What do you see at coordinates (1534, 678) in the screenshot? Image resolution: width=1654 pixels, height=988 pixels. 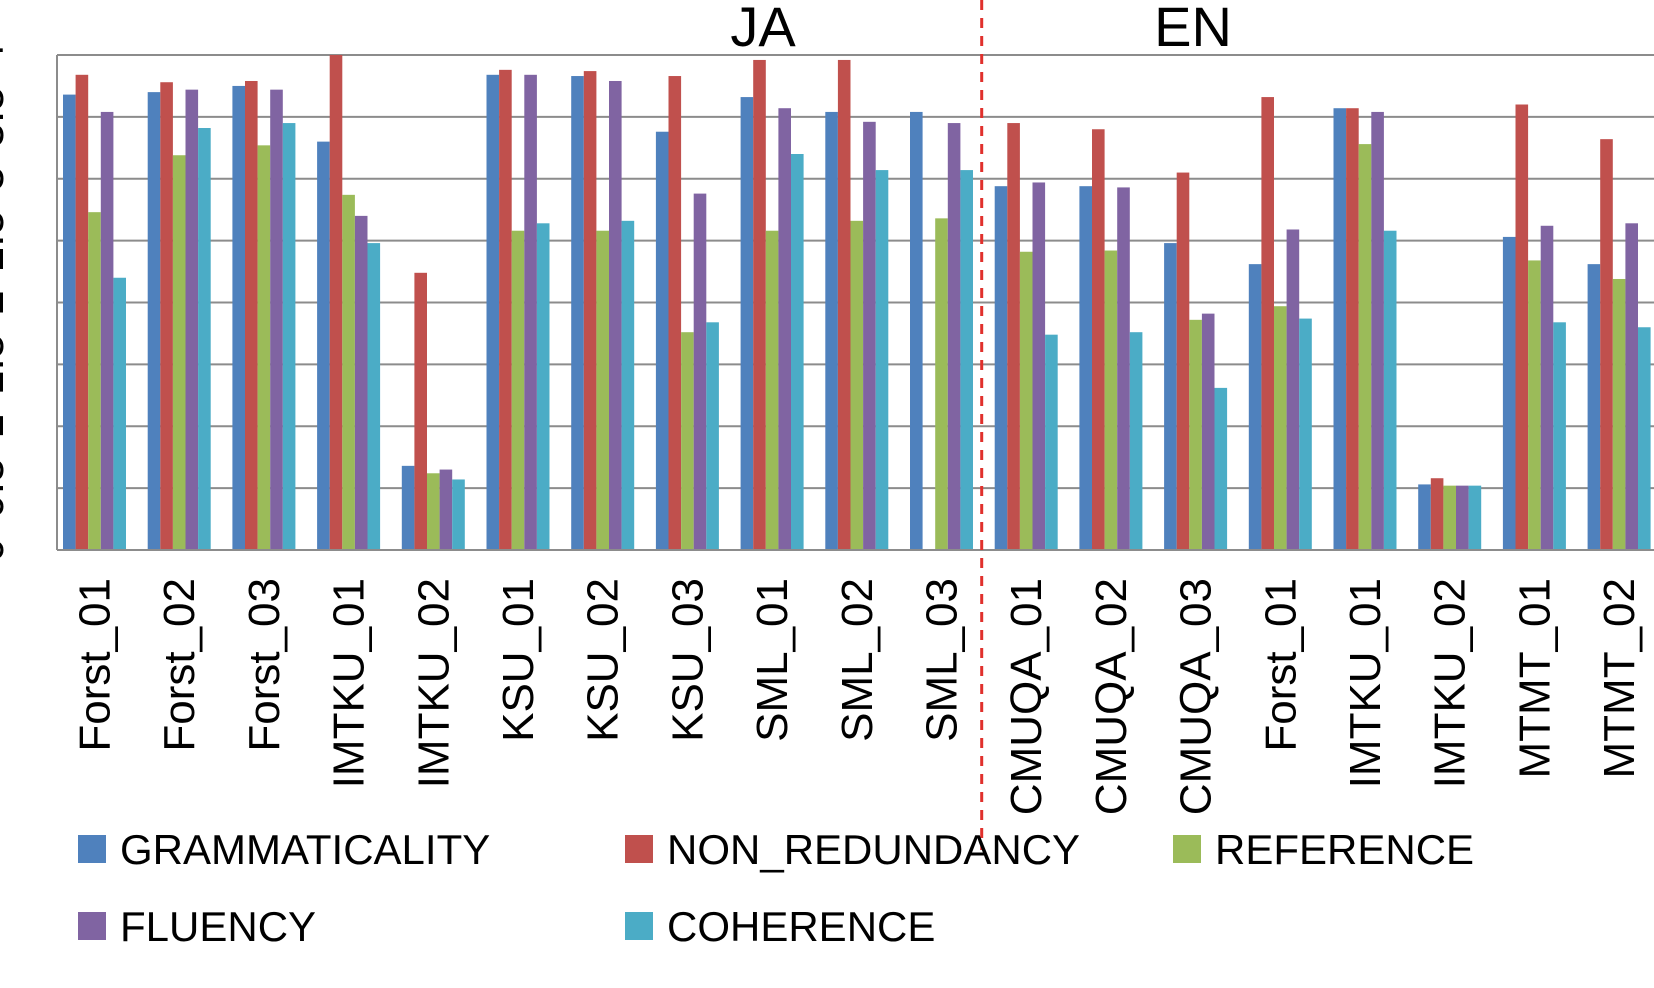 I see `category-label: MTMT_01` at bounding box center [1534, 678].